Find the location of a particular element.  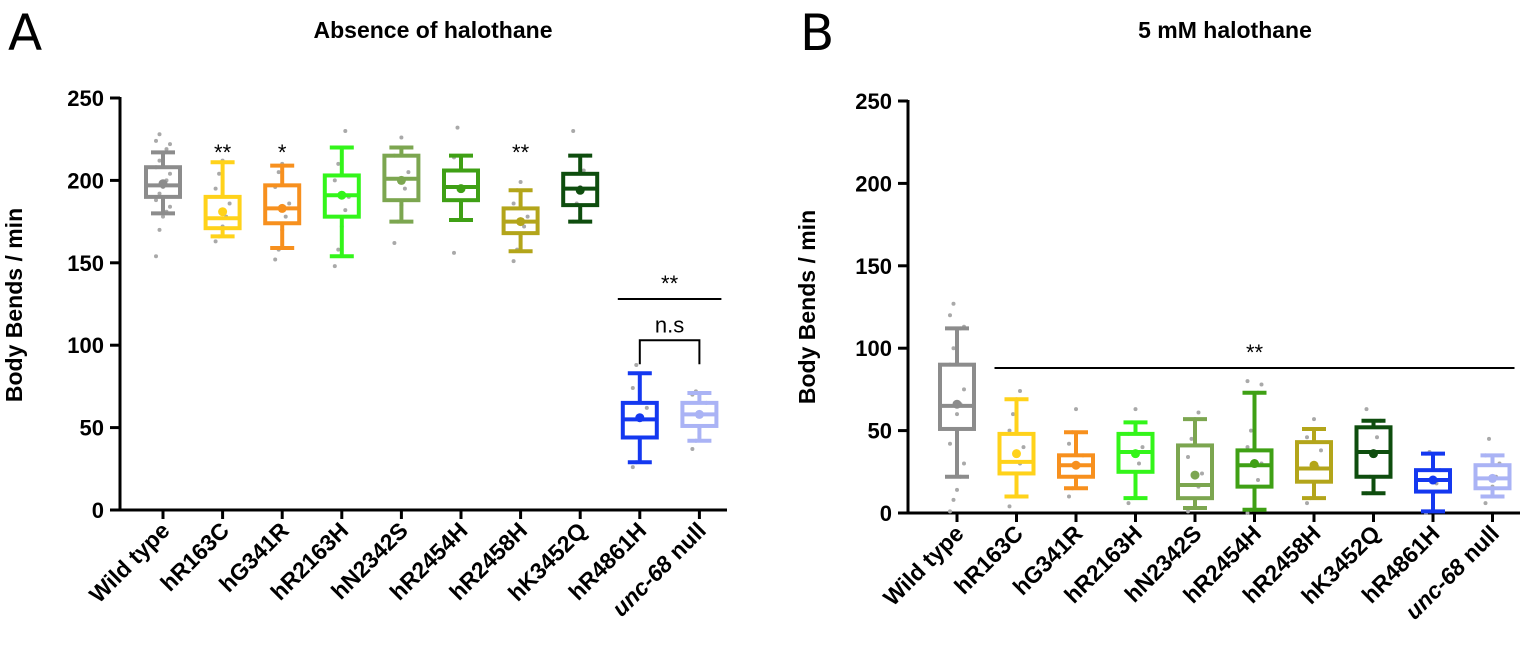

significance-label: n.s is located at coordinates (669, 324).